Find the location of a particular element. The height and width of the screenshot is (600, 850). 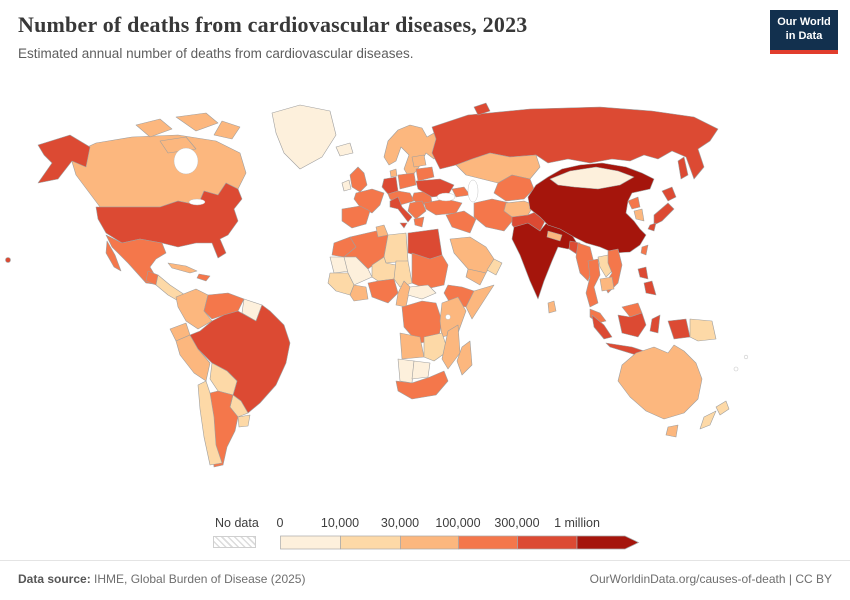

region-south-africa is located at coordinates (422, 385).